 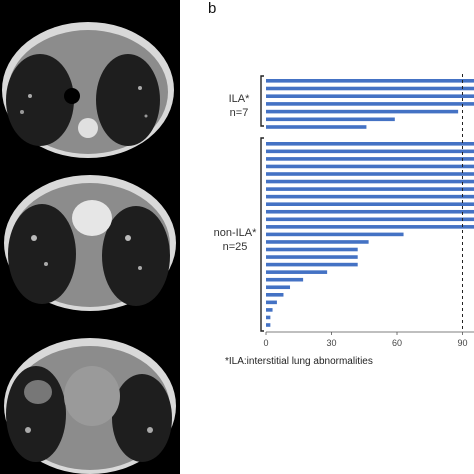 I want to click on x-tick-label-30: 30, so click(x=331, y=343).